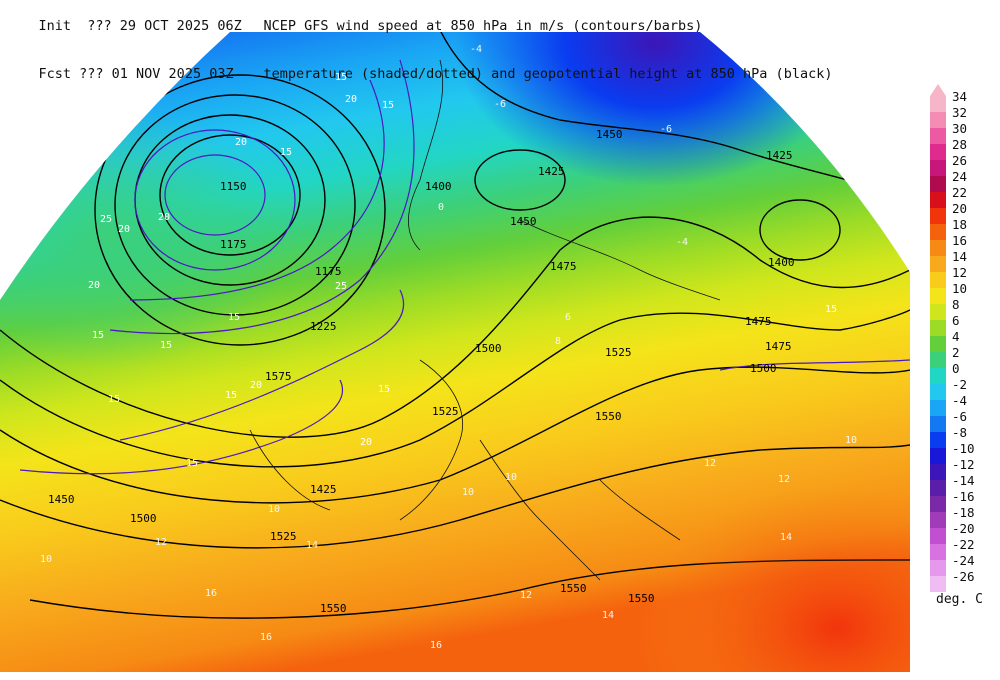 This screenshot has height=680, width=1000. What do you see at coordinates (959, 240) in the screenshot?
I see `colorbar-level-label: 16` at bounding box center [959, 240].